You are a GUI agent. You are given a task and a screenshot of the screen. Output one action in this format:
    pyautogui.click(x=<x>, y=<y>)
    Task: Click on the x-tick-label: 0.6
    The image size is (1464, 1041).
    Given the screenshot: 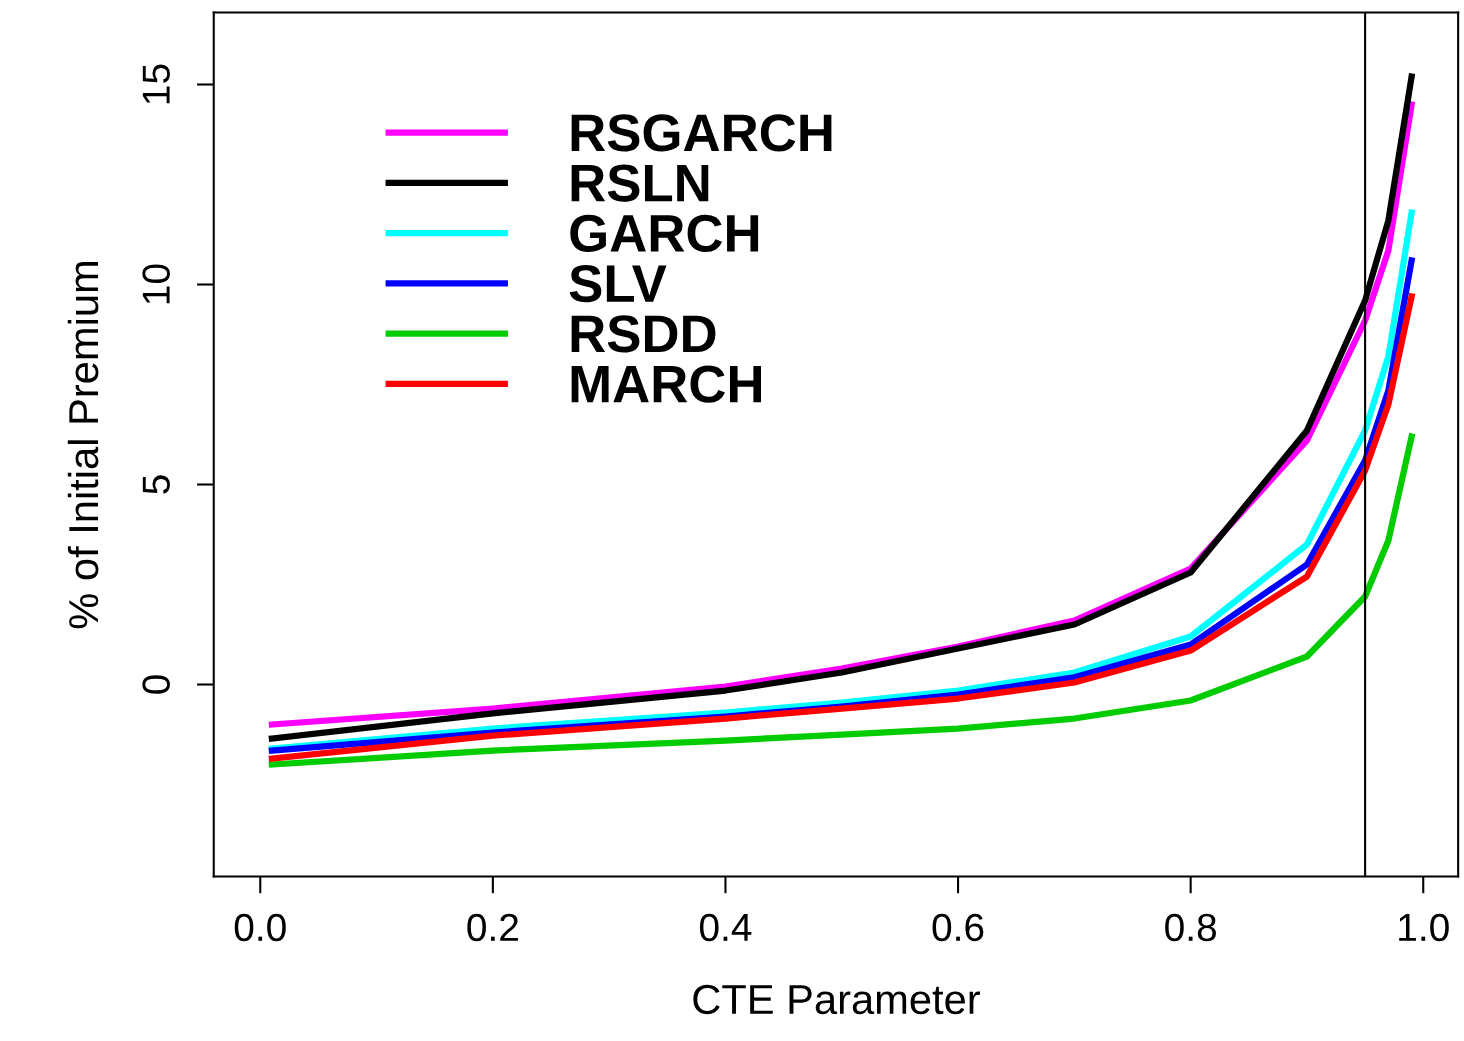 What is the action you would take?
    pyautogui.click(x=958, y=927)
    